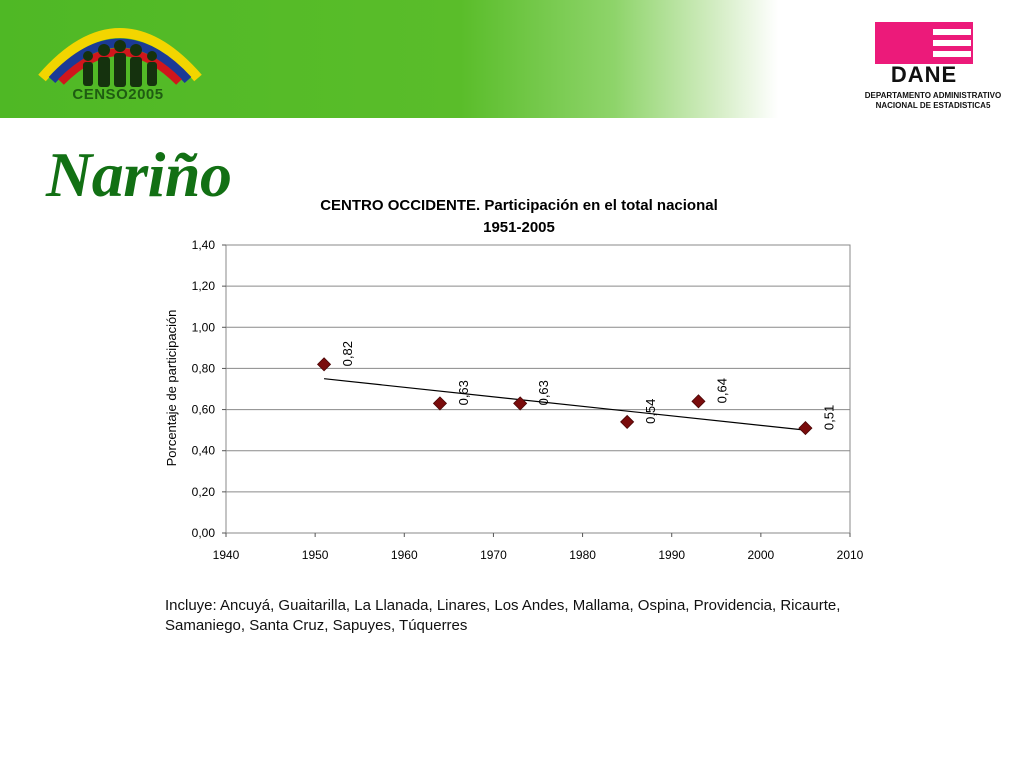 The height and width of the screenshot is (768, 1024). Describe the element at coordinates (226, 555) in the screenshot. I see `x-tick-label: 1940` at that location.